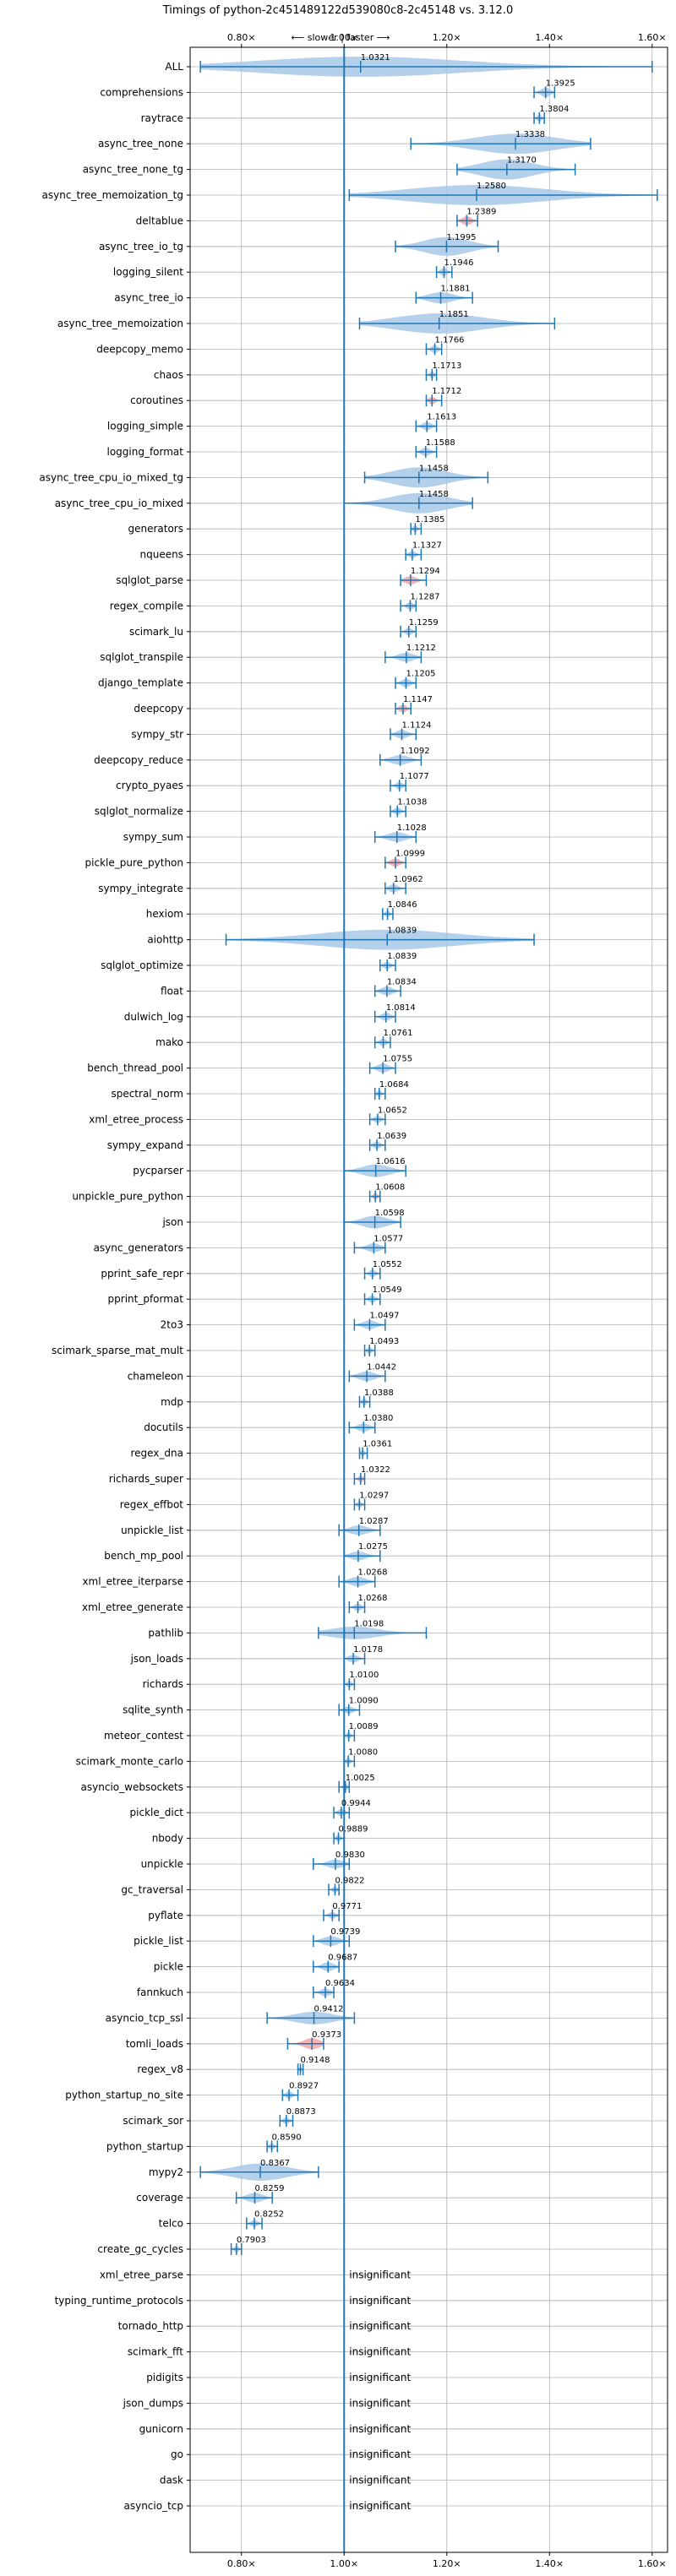 This screenshot has height=2576, width=676. What do you see at coordinates (441, 417) in the screenshot?
I see `value-label: 1.1613` at bounding box center [441, 417].